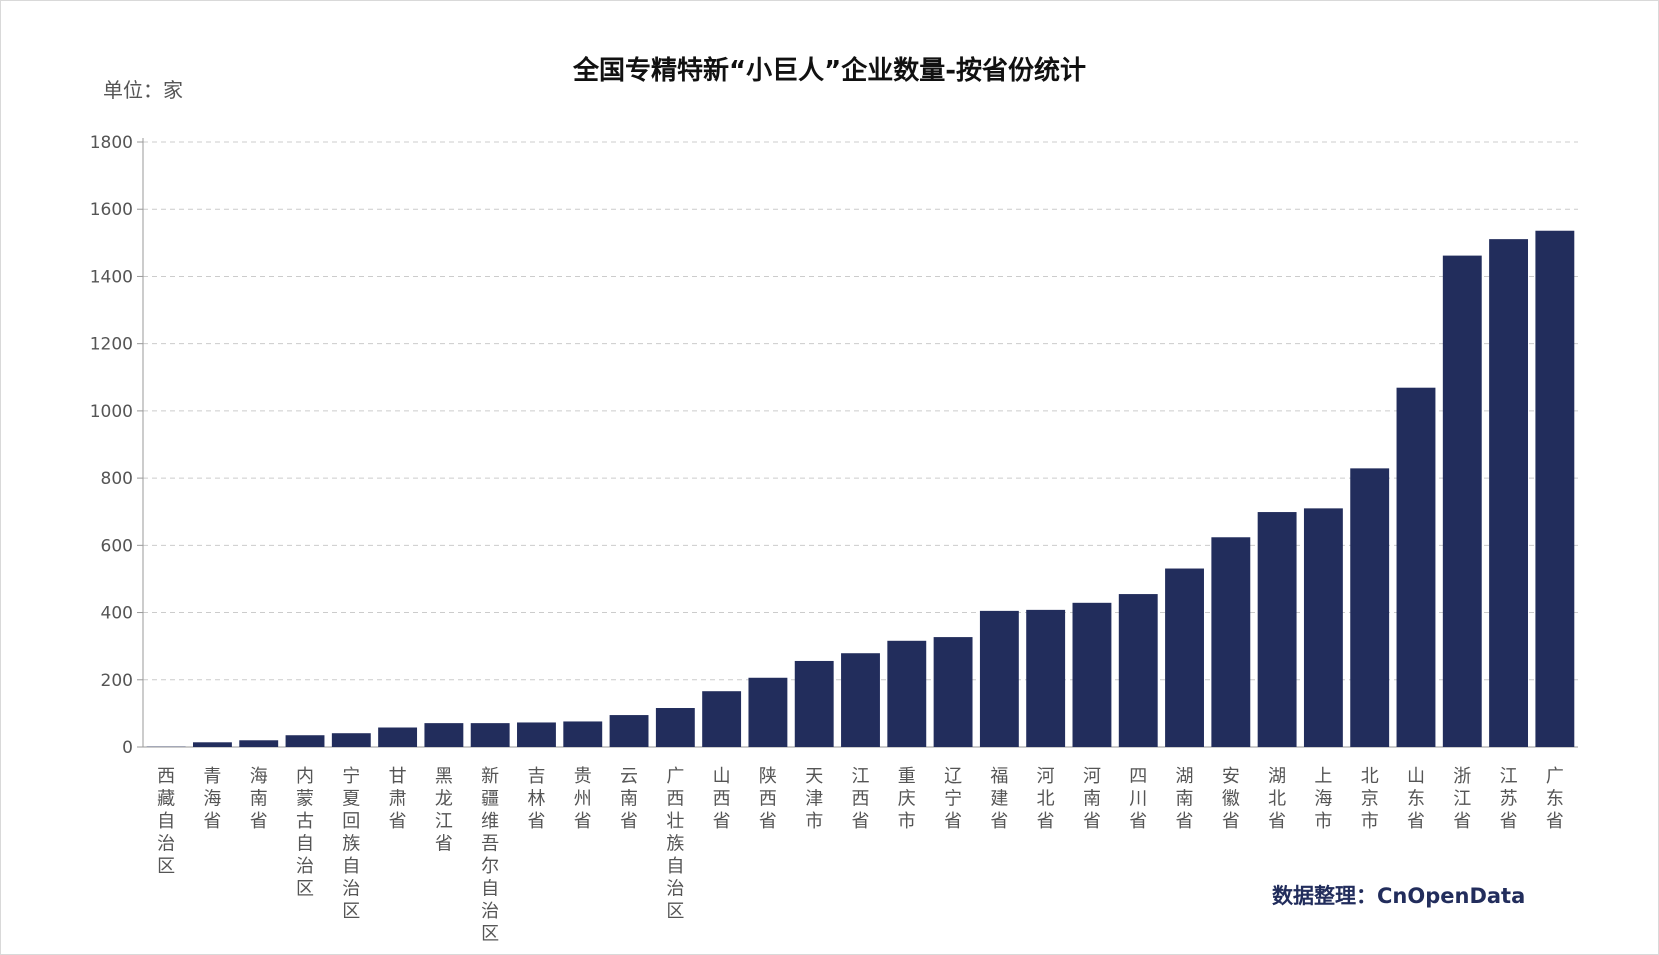 This screenshot has width=1659, height=955. I want to click on x-tick-label: 安徽省, so click(1231, 799).